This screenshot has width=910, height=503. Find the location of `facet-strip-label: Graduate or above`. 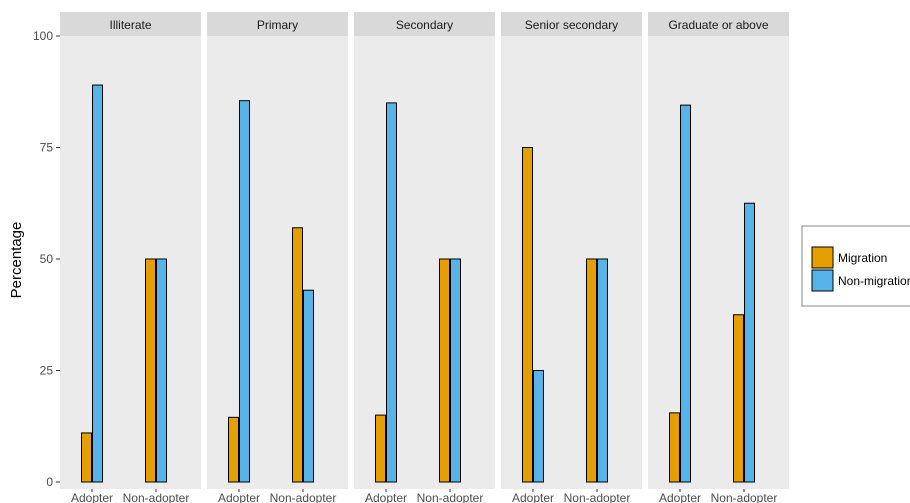

facet-strip-label: Graduate or above is located at coordinates (718, 25).